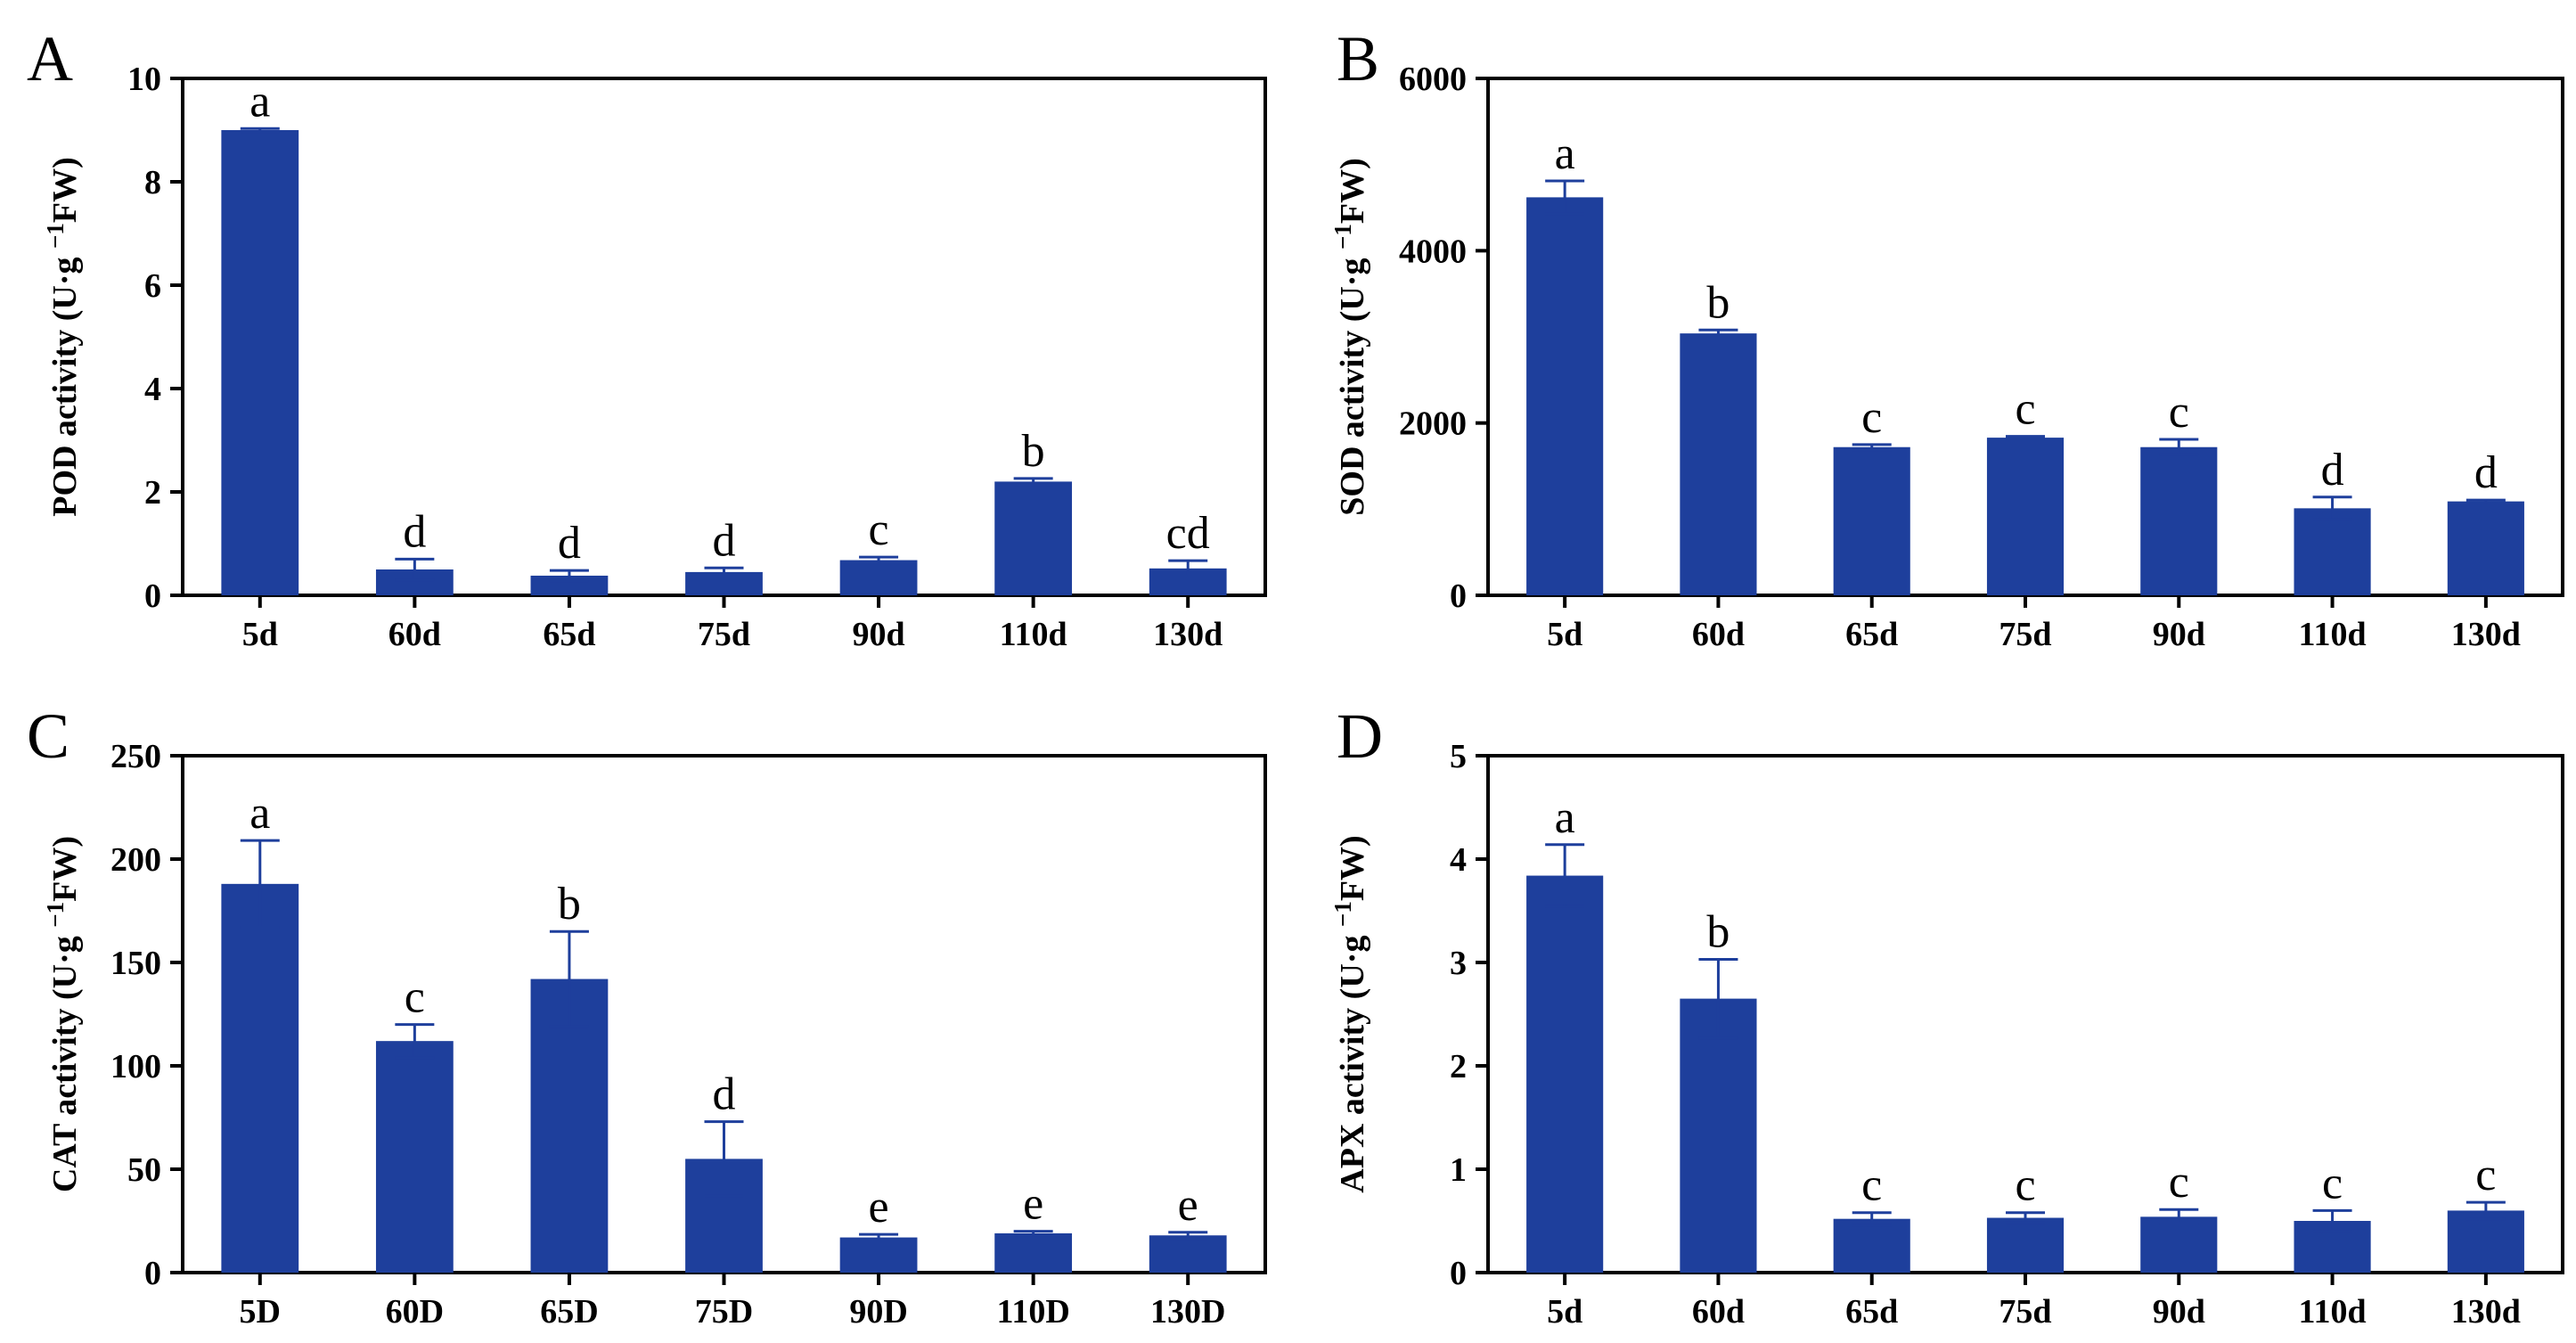 The height and width of the screenshot is (1343, 2576). I want to click on bar-b-90d, so click(2179, 520).